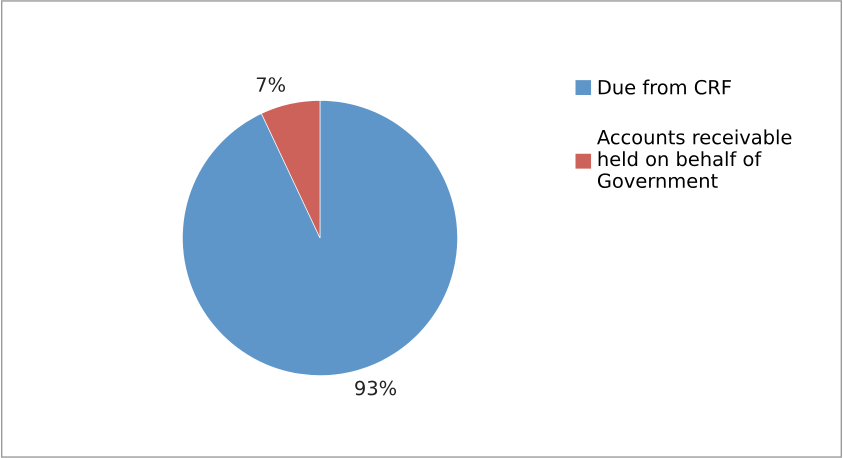 The image size is (843, 458). I want to click on data-label: 93%, so click(375, 388).